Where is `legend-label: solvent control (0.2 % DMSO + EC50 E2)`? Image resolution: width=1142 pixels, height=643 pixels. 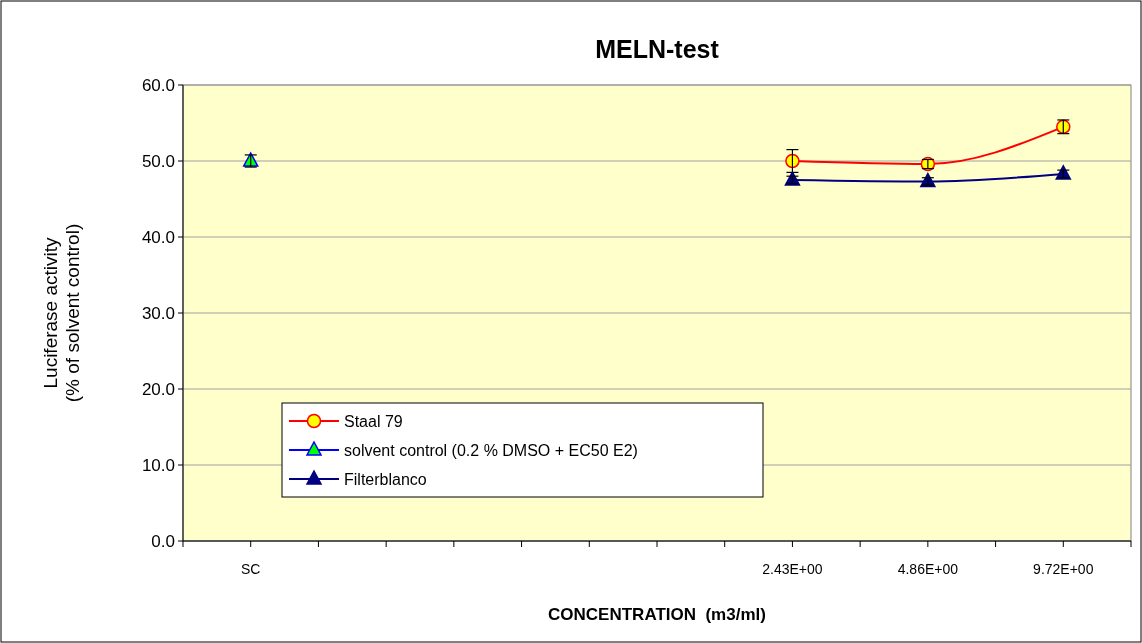
legend-label: solvent control (0.2 % DMSO + EC50 E2) is located at coordinates (491, 450).